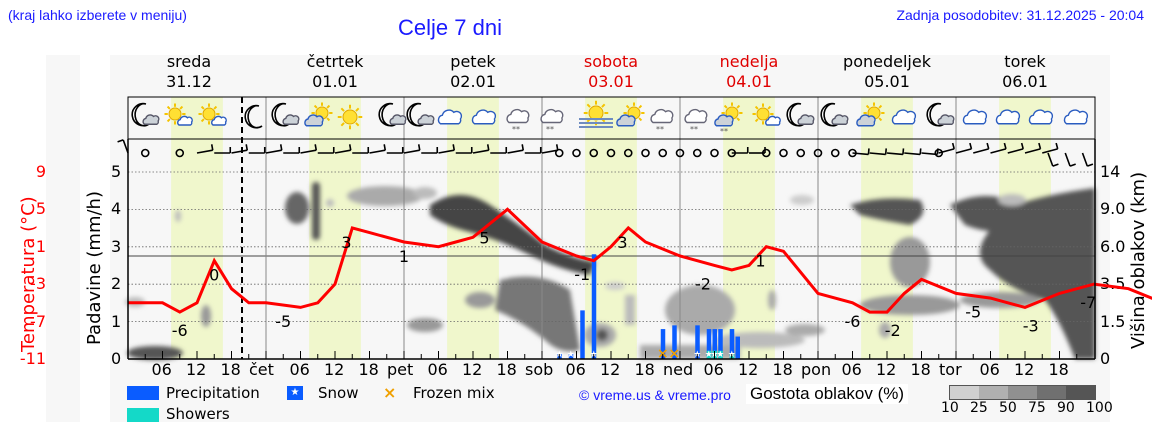  I want to click on day-date: 31.12, so click(189, 81).